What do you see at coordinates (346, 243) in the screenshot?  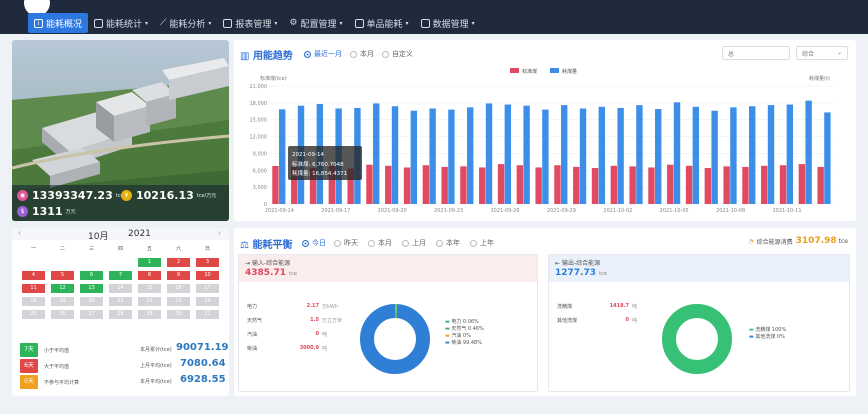 I see `period-yesterday: 昨天` at bounding box center [346, 243].